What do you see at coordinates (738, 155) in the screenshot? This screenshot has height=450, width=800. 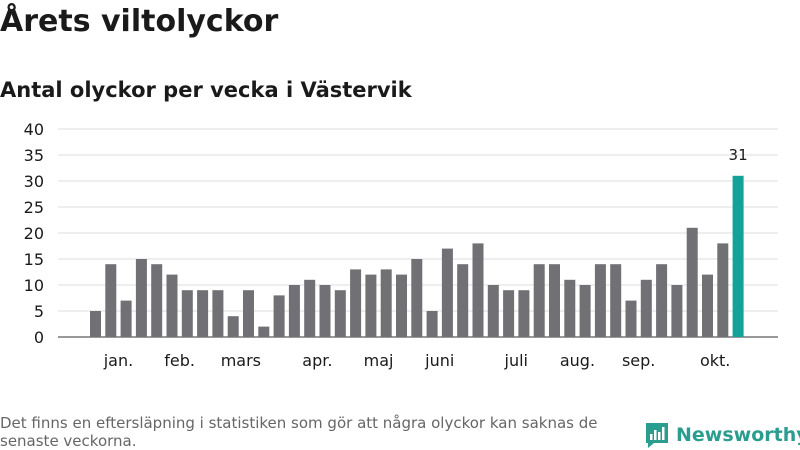 I see `bar-value-label: 31` at bounding box center [738, 155].